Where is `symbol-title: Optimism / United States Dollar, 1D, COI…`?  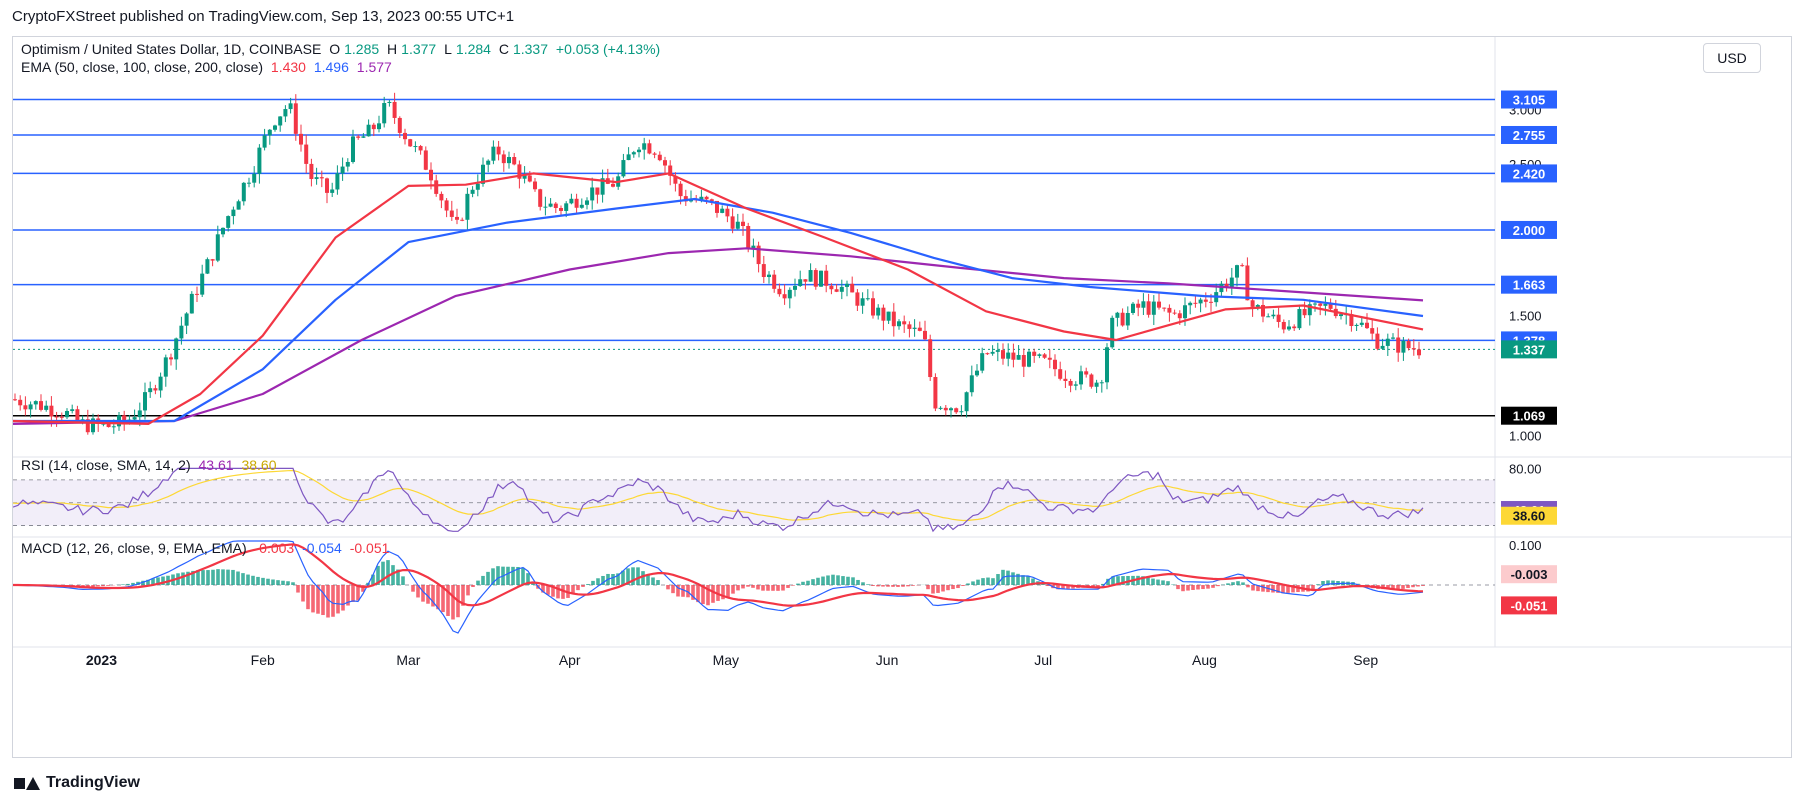
symbol-title: Optimism / United States Dollar, 1D, COI… is located at coordinates (171, 49).